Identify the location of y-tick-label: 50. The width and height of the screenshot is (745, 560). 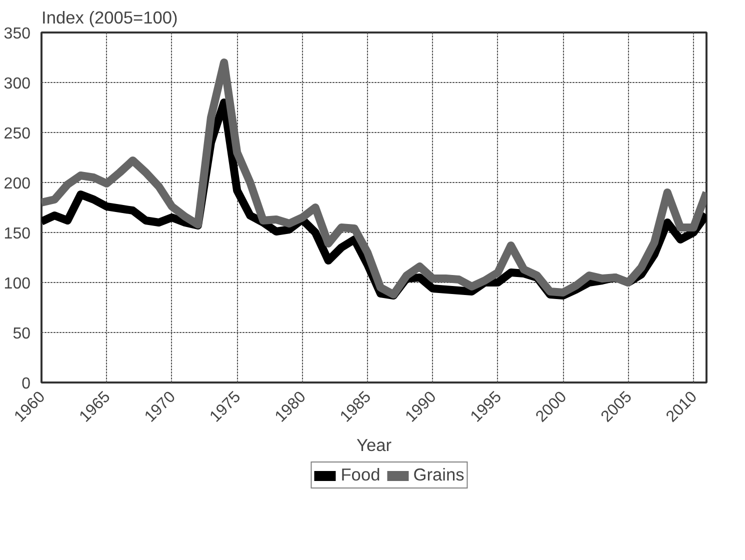
(21, 334).